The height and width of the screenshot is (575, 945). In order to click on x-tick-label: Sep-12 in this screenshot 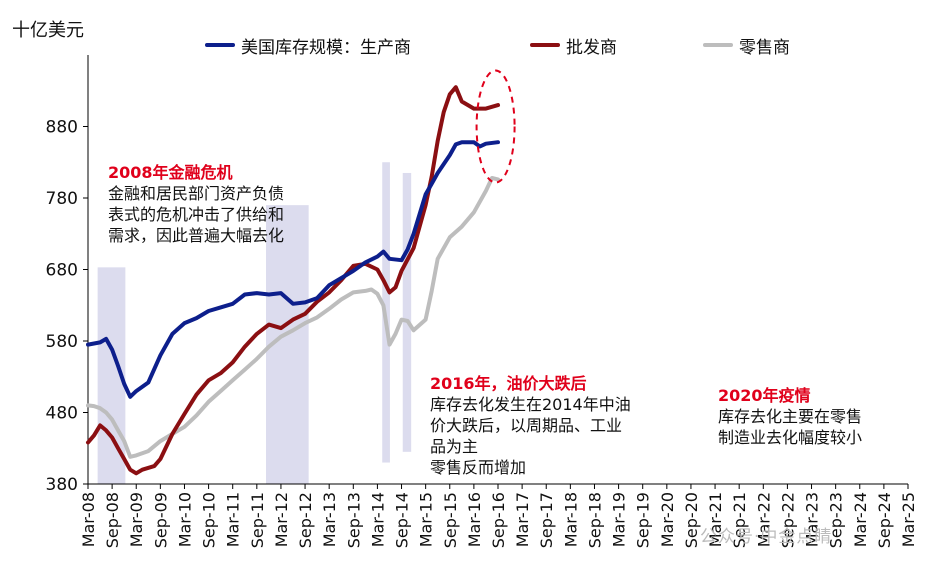, I will do `click(305, 520)`.